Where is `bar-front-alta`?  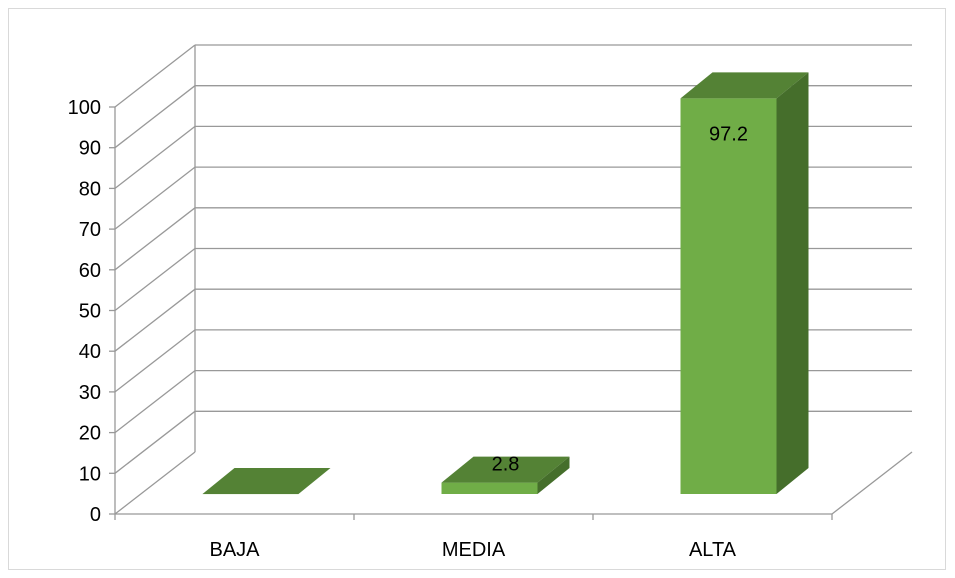
bar-front-alta is located at coordinates (728, 296).